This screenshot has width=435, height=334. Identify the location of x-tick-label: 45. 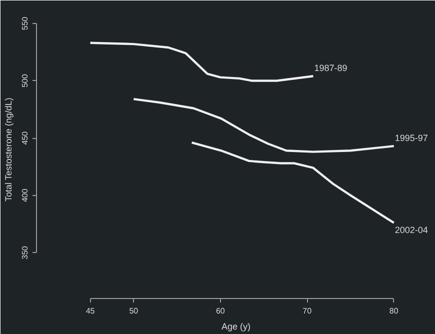
(91, 311).